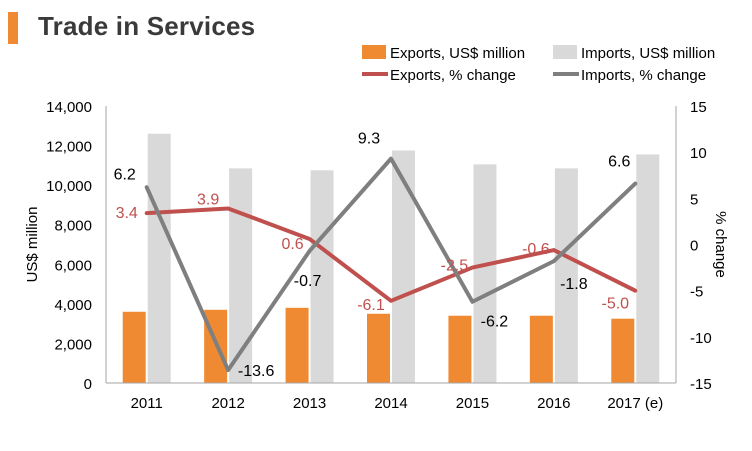 This screenshot has height=451, width=752. I want to click on x-tick-label: 2017 (e), so click(635, 403).